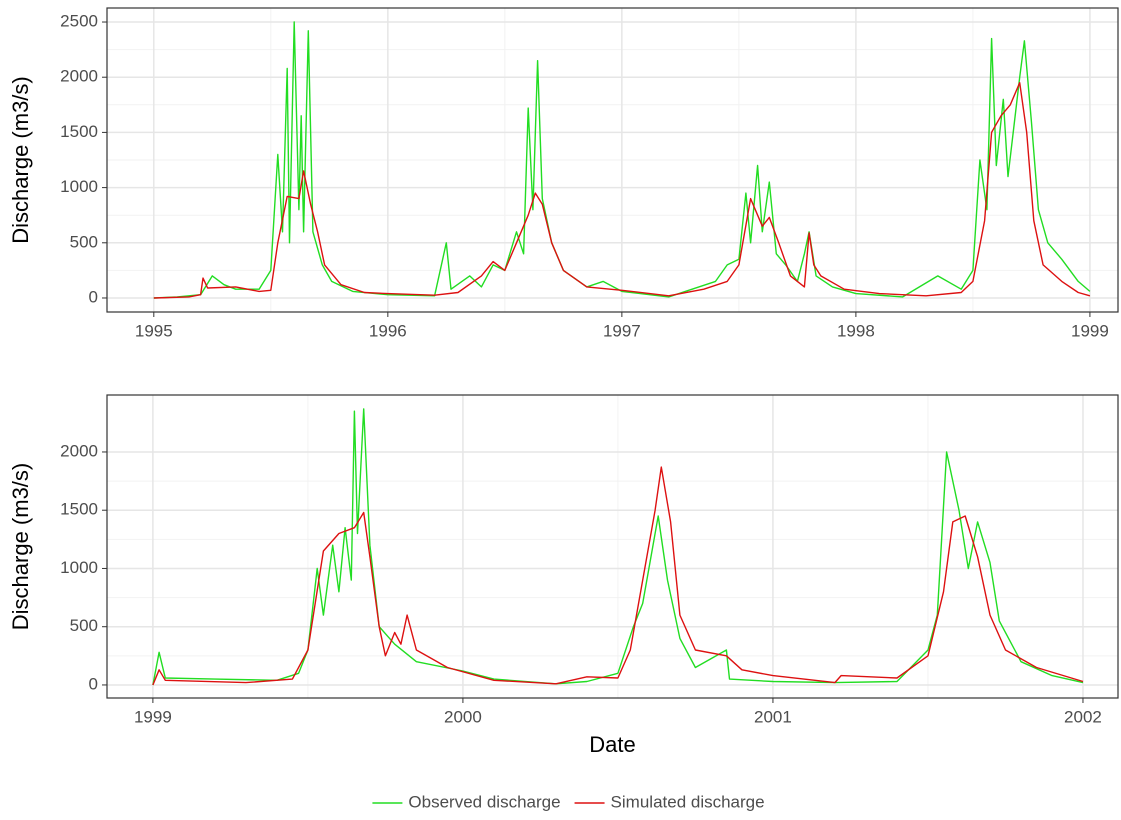  Describe the element at coordinates (79, 21) in the screenshot. I see `y-tick-label: 2500` at that location.